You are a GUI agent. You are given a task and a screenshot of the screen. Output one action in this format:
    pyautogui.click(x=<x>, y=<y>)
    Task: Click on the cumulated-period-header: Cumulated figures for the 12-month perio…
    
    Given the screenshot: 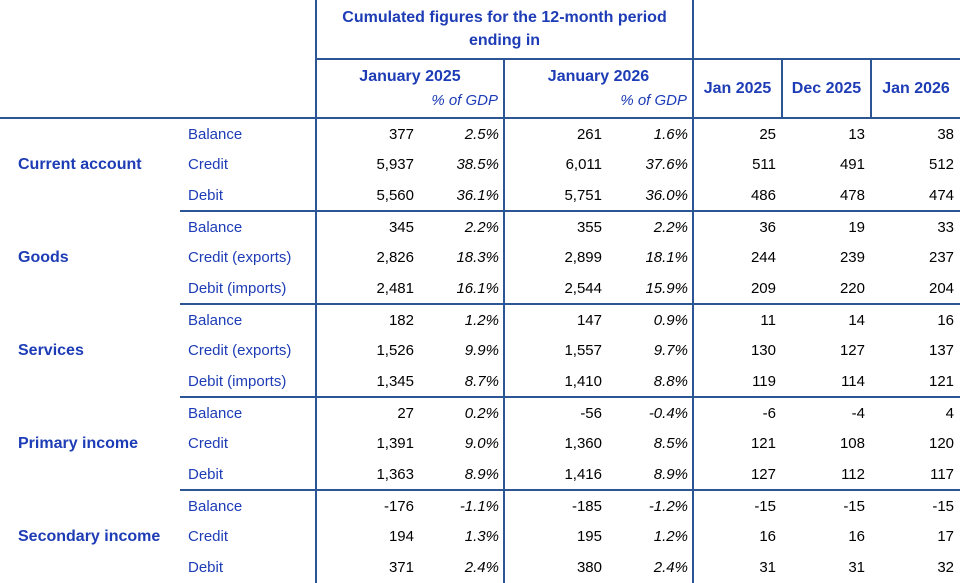 What is the action you would take?
    pyautogui.click(x=505, y=30)
    